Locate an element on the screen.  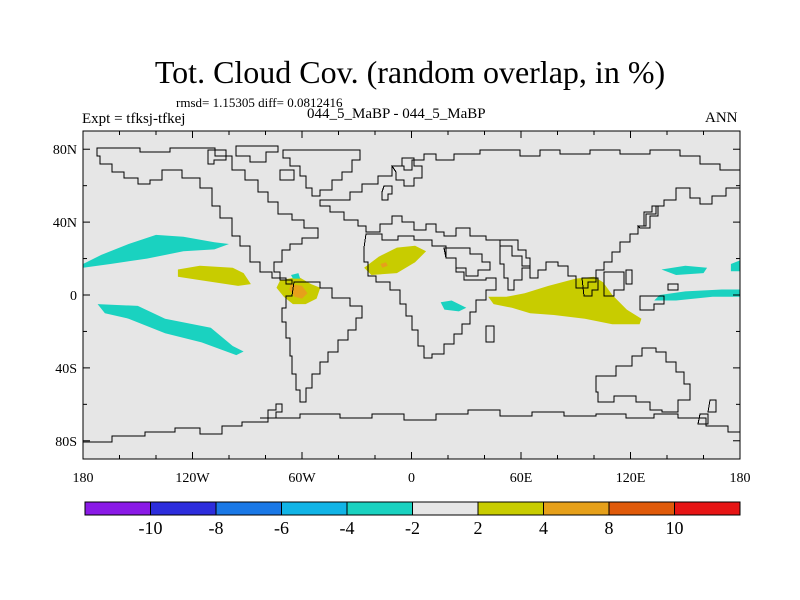
coastline-antarctica is located at coordinates (411, 426).